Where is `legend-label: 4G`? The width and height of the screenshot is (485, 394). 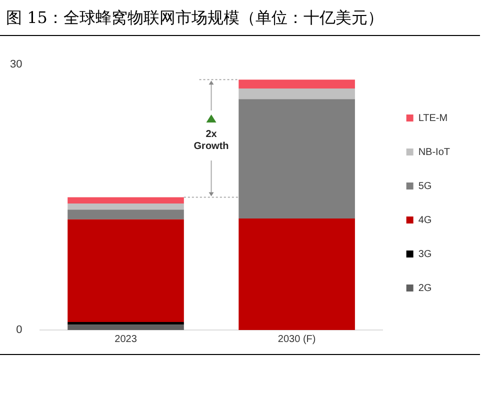 legend-label: 4G is located at coordinates (425, 220).